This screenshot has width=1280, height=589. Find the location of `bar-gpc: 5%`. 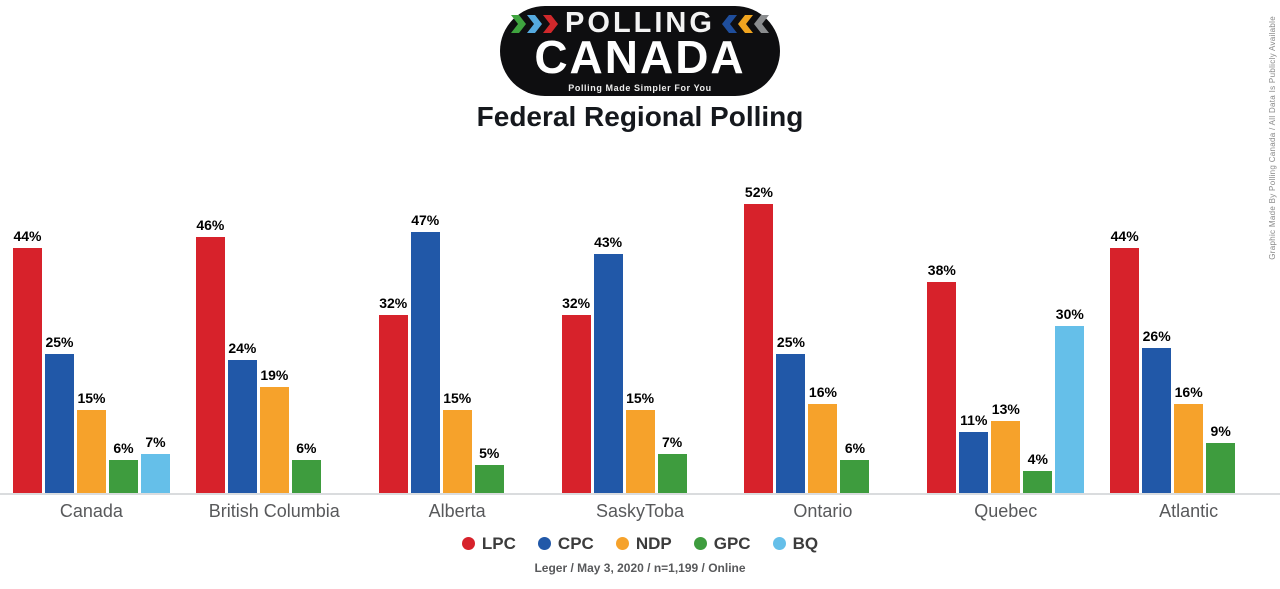

bar-gpc: 5% is located at coordinates (489, 469).